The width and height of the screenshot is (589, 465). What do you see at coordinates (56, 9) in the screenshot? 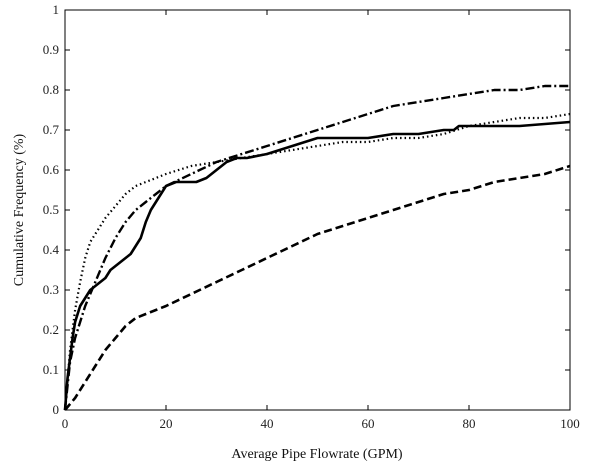
I see `y-tick-label: 1` at bounding box center [56, 9].